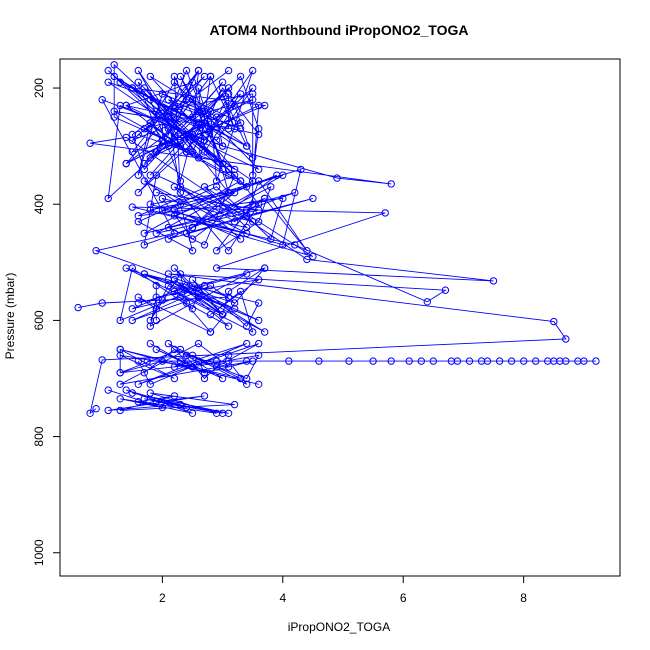 The height and width of the screenshot is (650, 650). What do you see at coordinates (282, 598) in the screenshot?
I see `x-tick-label: 4` at bounding box center [282, 598].